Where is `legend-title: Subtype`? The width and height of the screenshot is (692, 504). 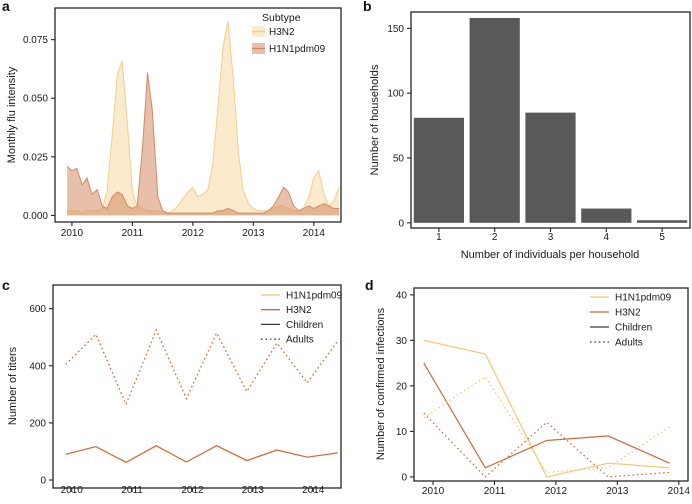 legend-title: Subtype is located at coordinates (281, 18).